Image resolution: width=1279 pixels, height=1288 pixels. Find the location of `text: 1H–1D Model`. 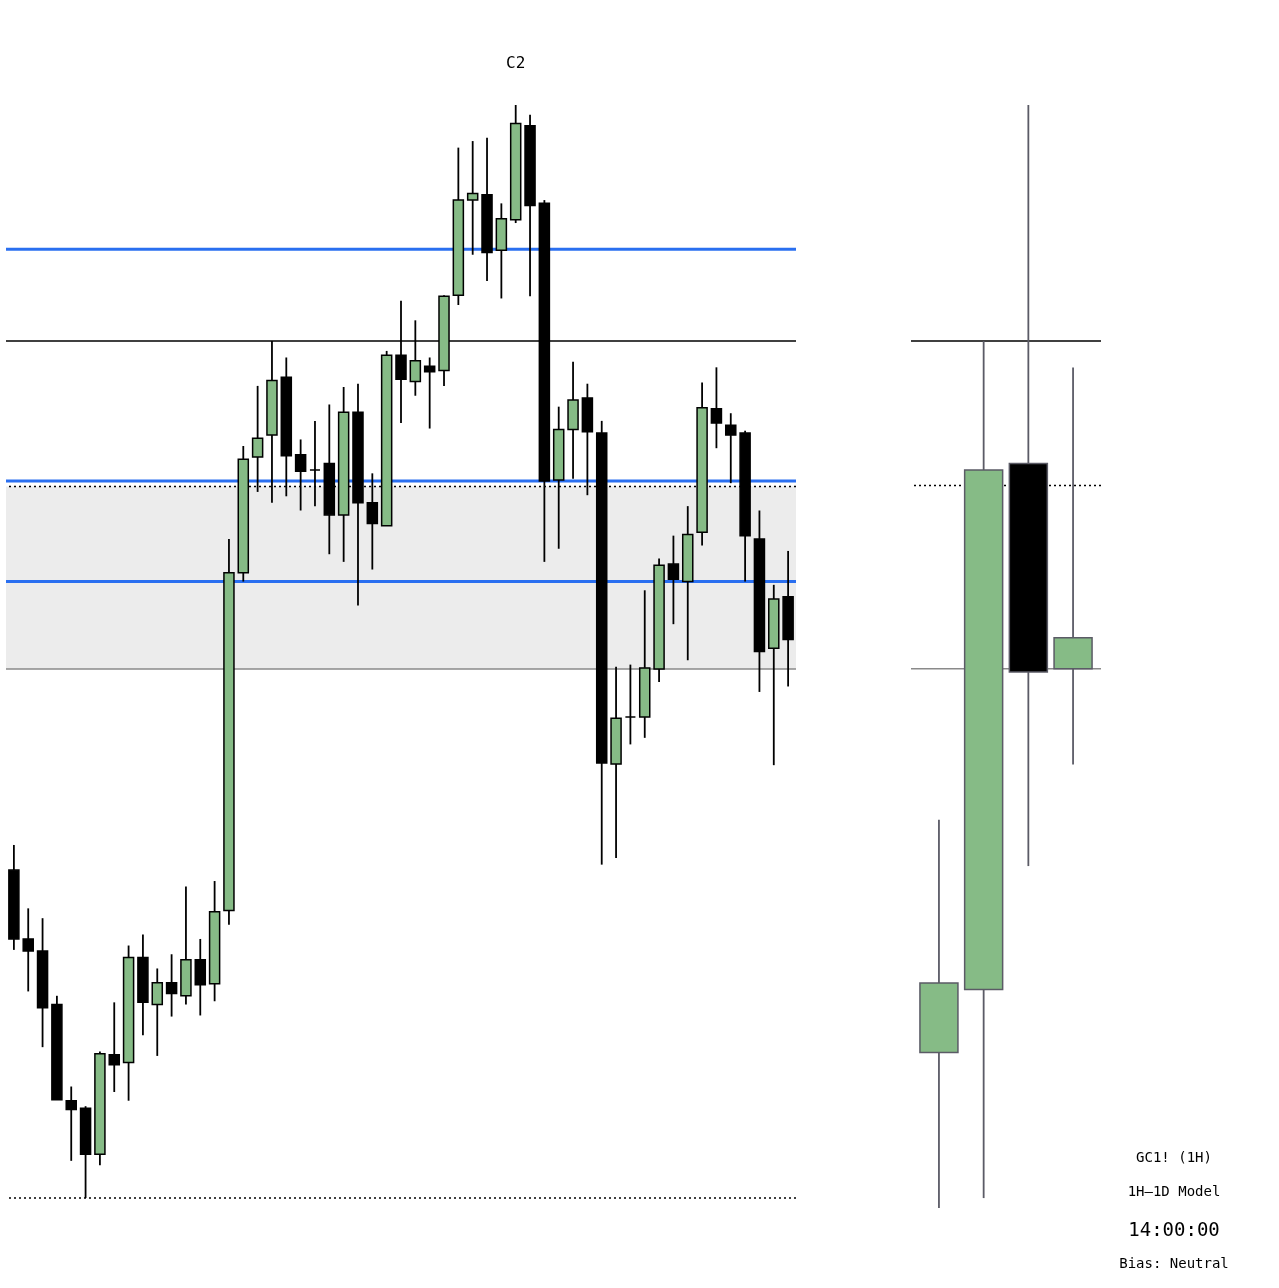

text: 1H–1D Model is located at coordinates (1174, 1191).